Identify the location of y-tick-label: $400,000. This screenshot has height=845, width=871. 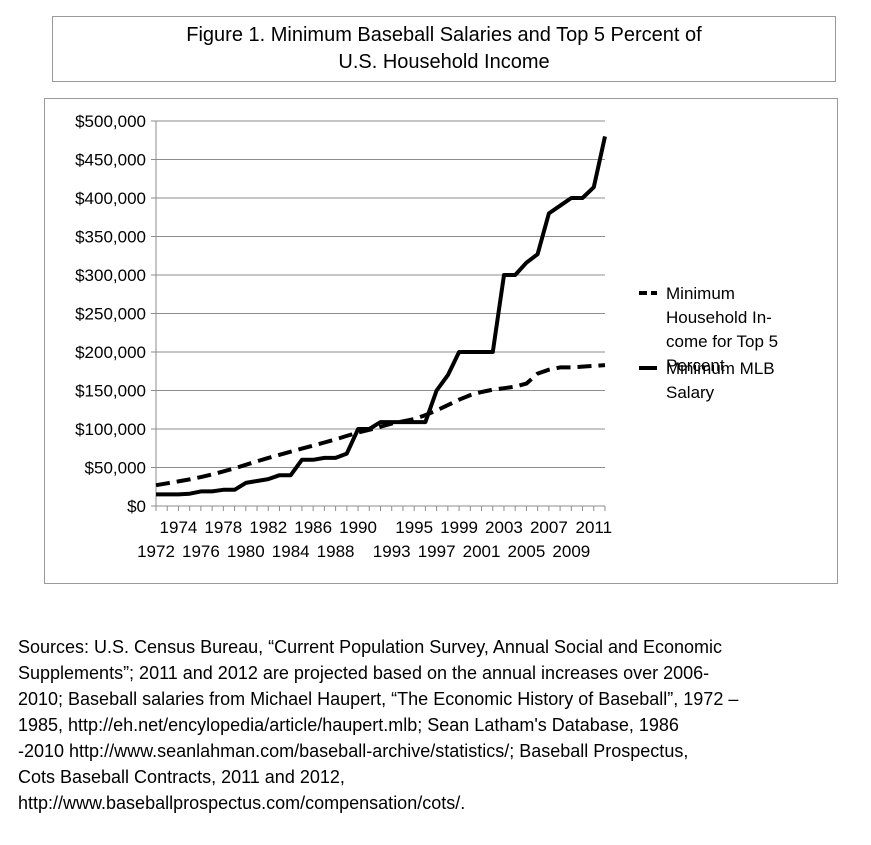
(110, 198).